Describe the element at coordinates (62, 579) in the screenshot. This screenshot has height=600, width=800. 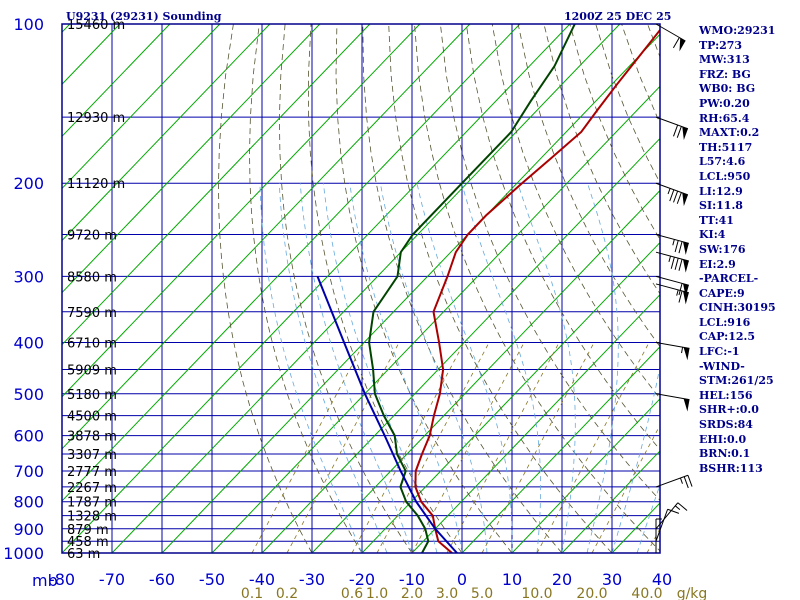
I see `temperature-tick-label: -80` at that location.